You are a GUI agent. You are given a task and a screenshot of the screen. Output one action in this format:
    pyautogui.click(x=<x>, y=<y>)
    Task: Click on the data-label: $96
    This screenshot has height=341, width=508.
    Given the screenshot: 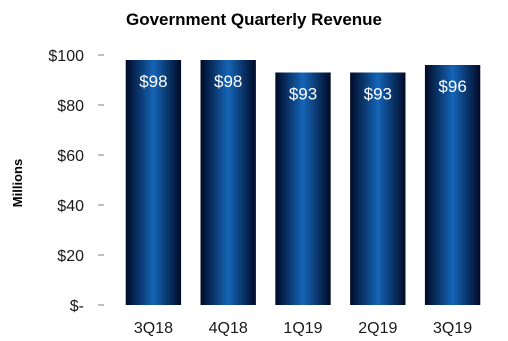 What is the action you would take?
    pyautogui.click(x=452, y=86)
    